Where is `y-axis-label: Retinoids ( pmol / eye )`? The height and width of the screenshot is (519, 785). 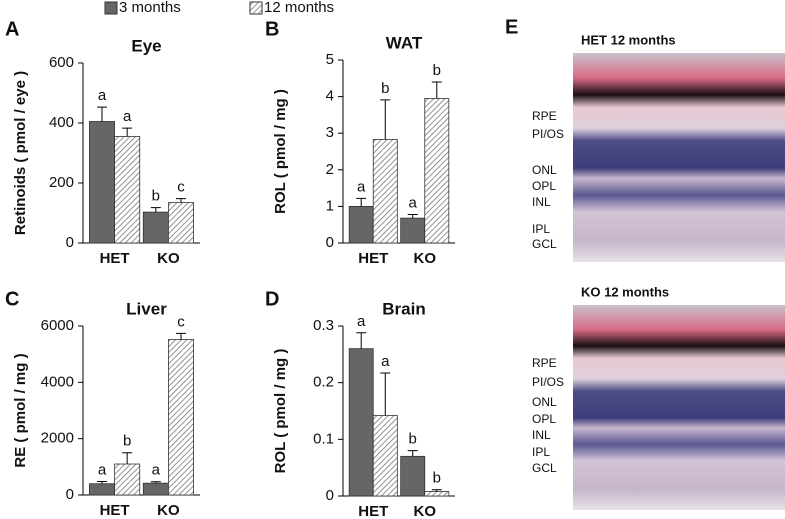
y-axis-label: Retinoids ( pmol / eye ) is located at coordinates (20, 153).